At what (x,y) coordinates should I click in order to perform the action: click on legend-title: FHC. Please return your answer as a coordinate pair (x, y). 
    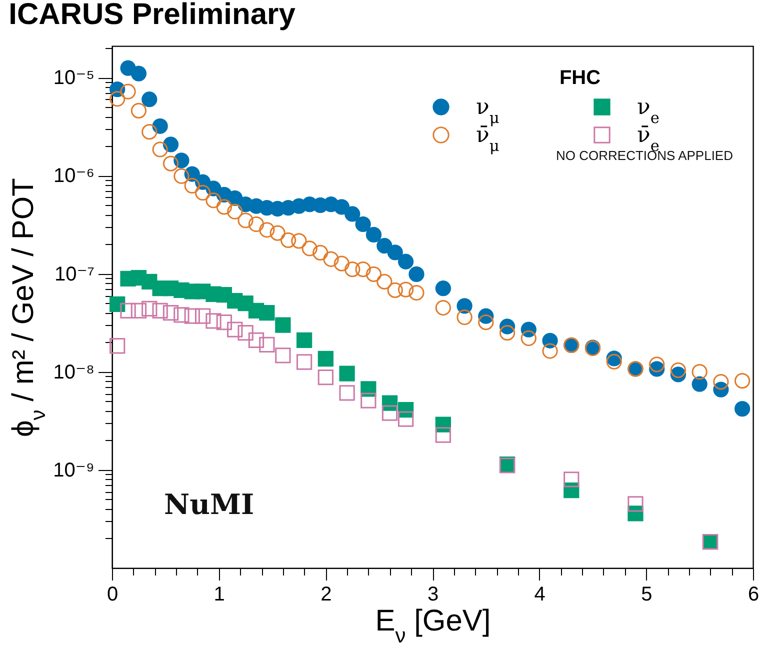
    Looking at the image, I should click on (580, 78).